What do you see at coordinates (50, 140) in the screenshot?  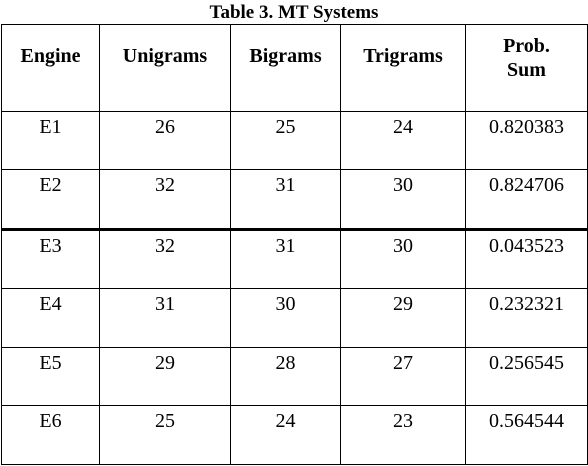 I see `cell-engine: E1` at bounding box center [50, 140].